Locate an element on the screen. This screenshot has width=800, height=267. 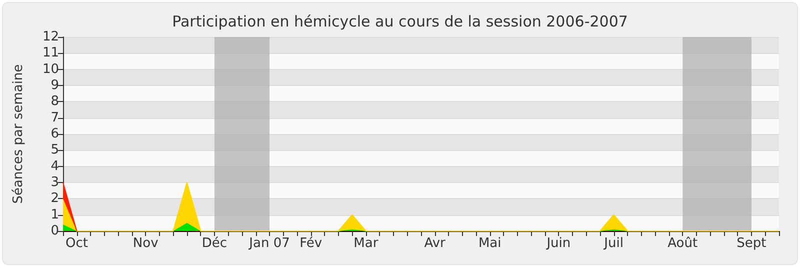
y-tick-label: 4 is located at coordinates (54, 166).